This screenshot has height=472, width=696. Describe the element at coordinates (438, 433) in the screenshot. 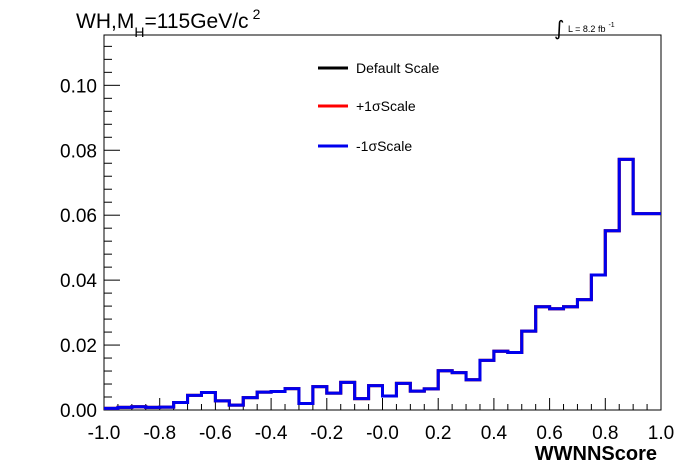

I see `x-tick-label: 0.2` at that location.